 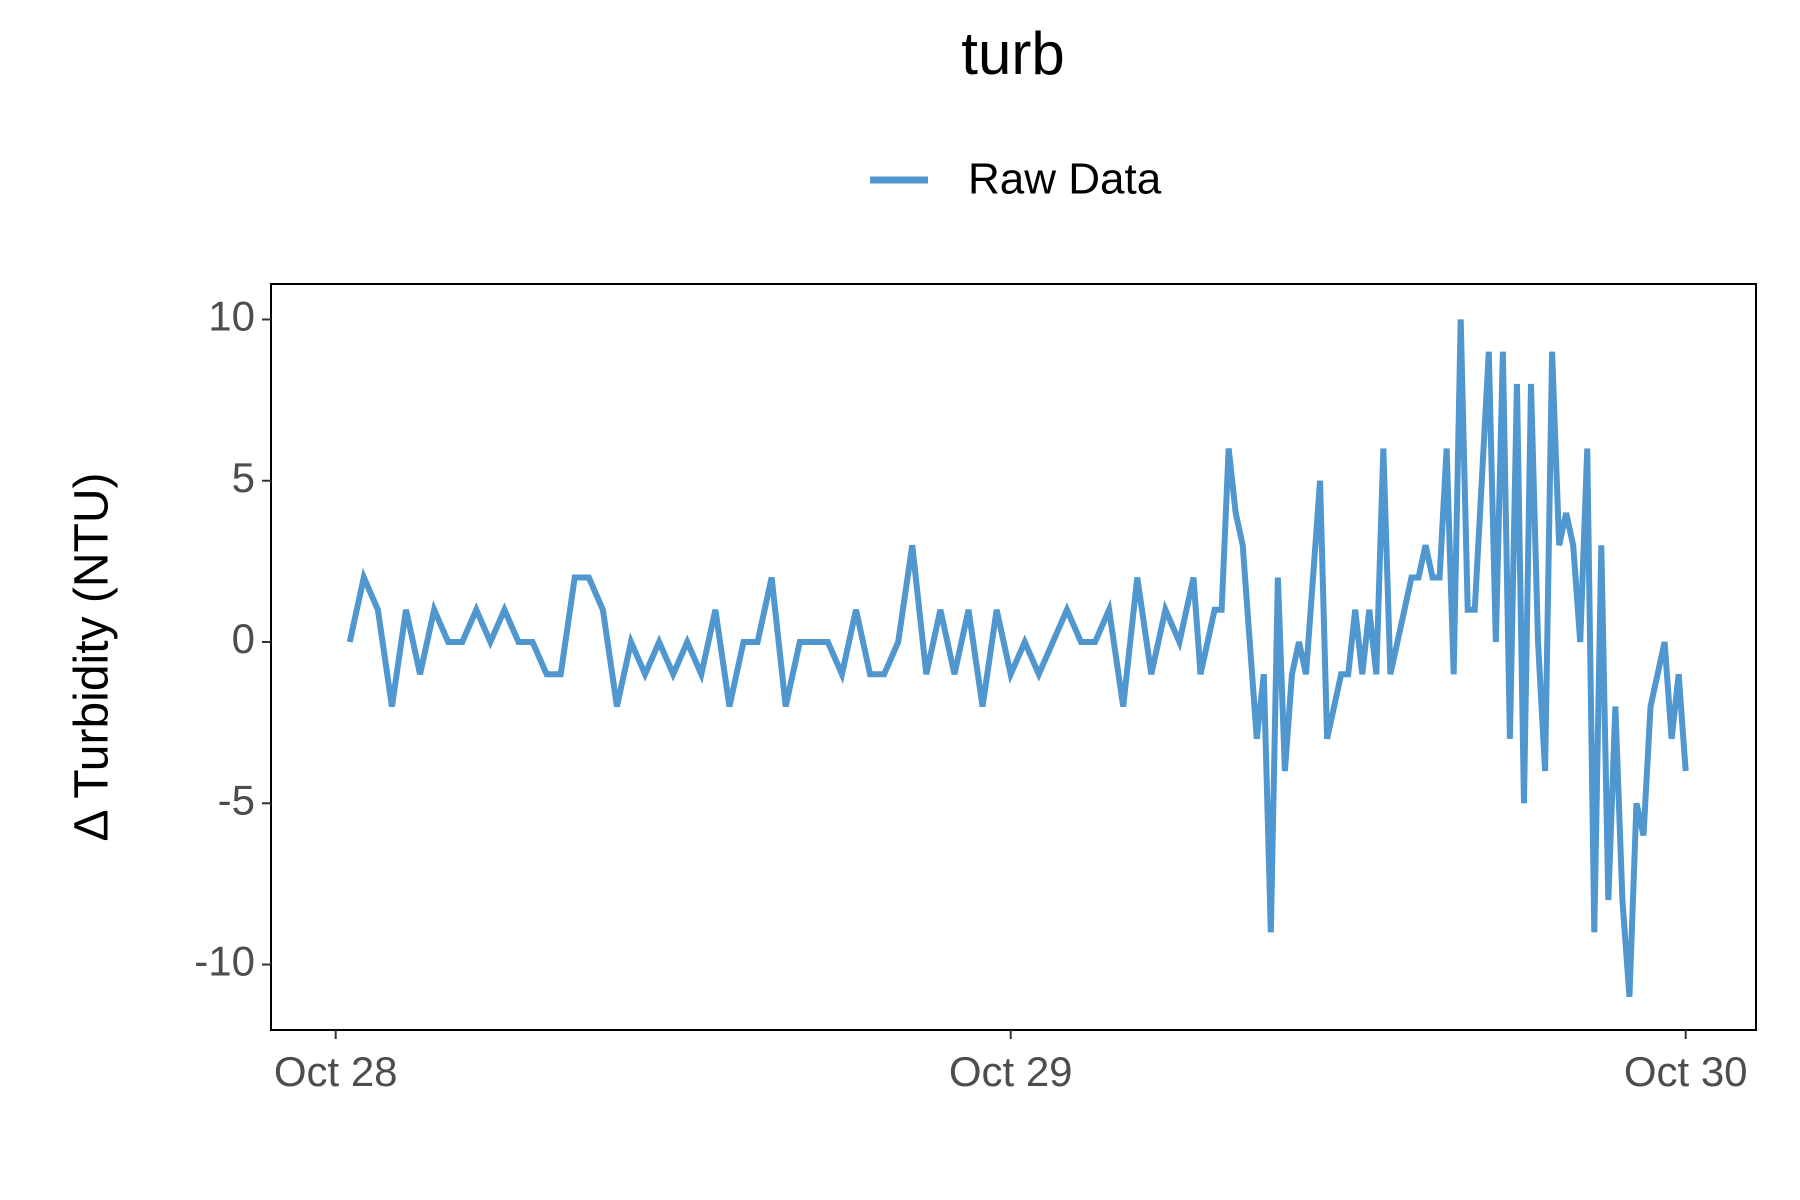 What do you see at coordinates (336, 1071) in the screenshot?
I see `x-tick-label: Oct 28` at bounding box center [336, 1071].